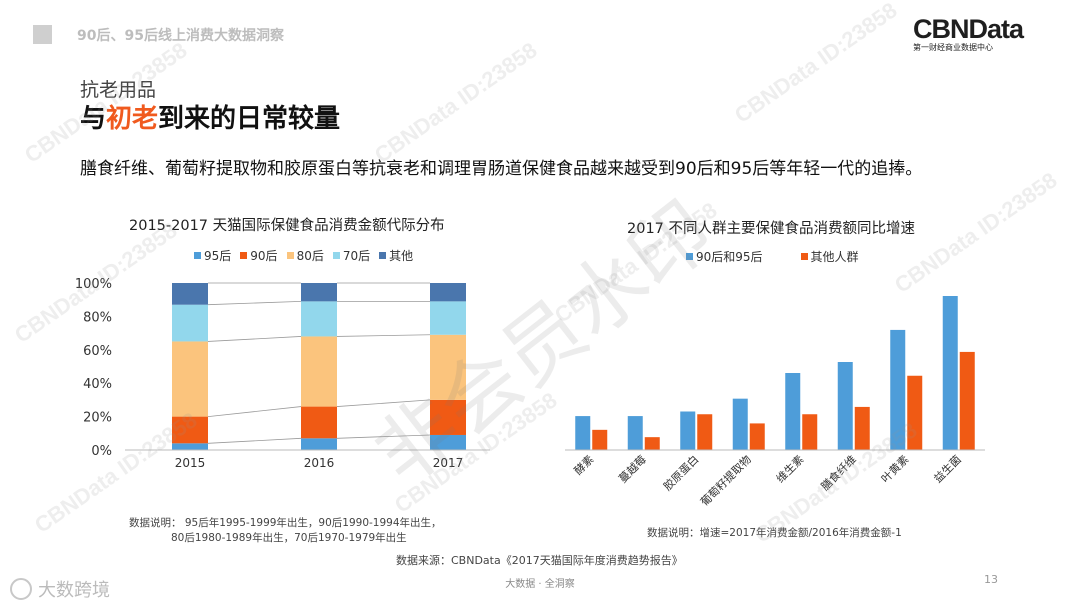  I want to click on chart1-bar-2017-95后, so click(448, 442).